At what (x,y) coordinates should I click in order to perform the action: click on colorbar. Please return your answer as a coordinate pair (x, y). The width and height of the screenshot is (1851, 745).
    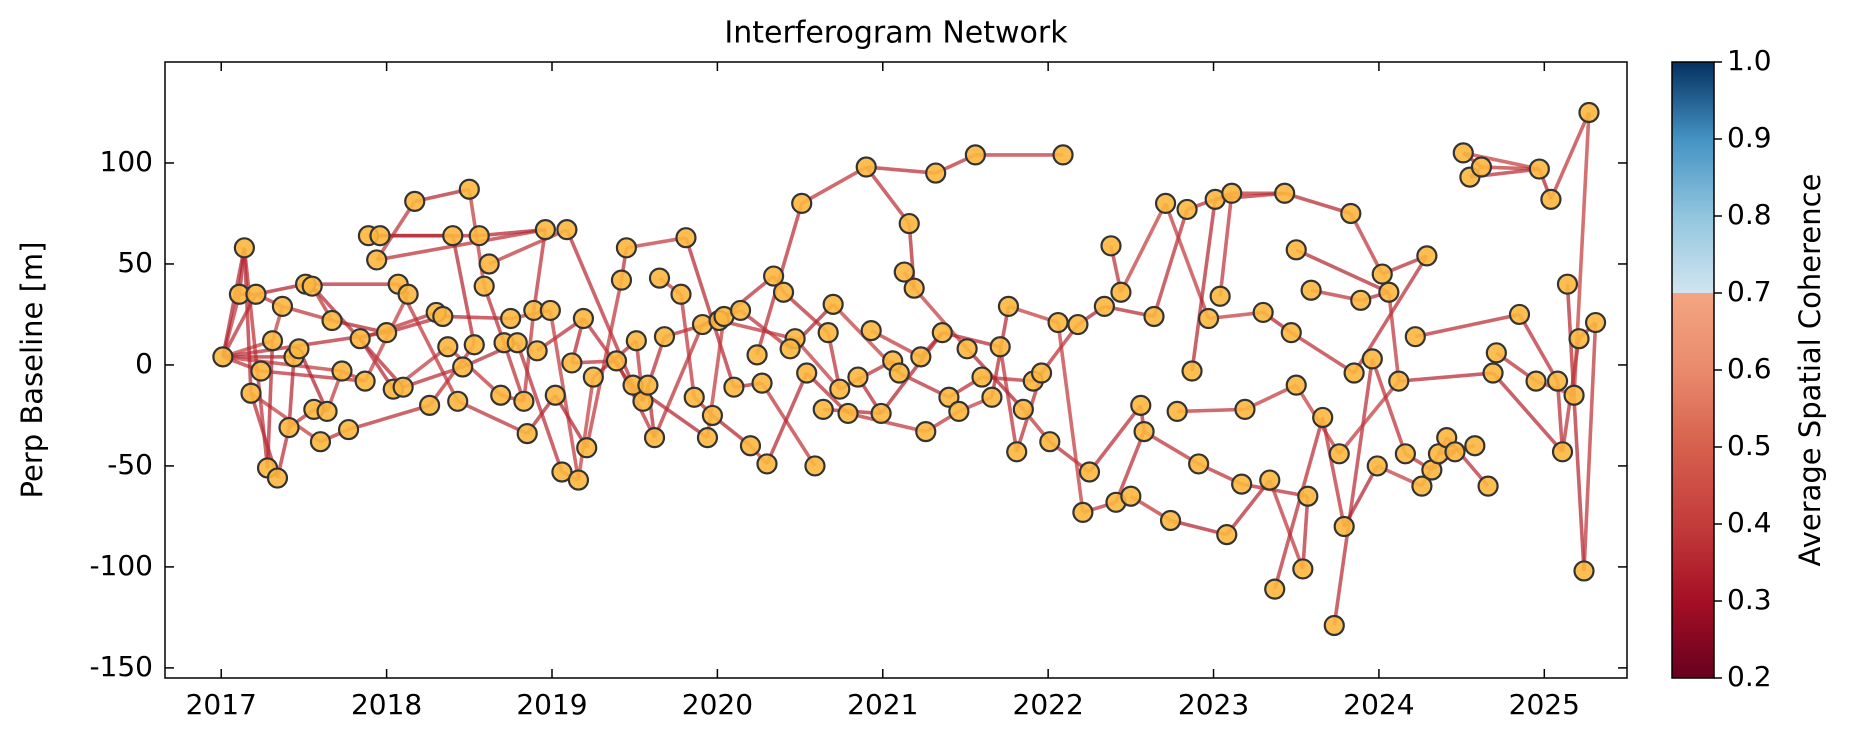
    Looking at the image, I should click on (1693, 370).